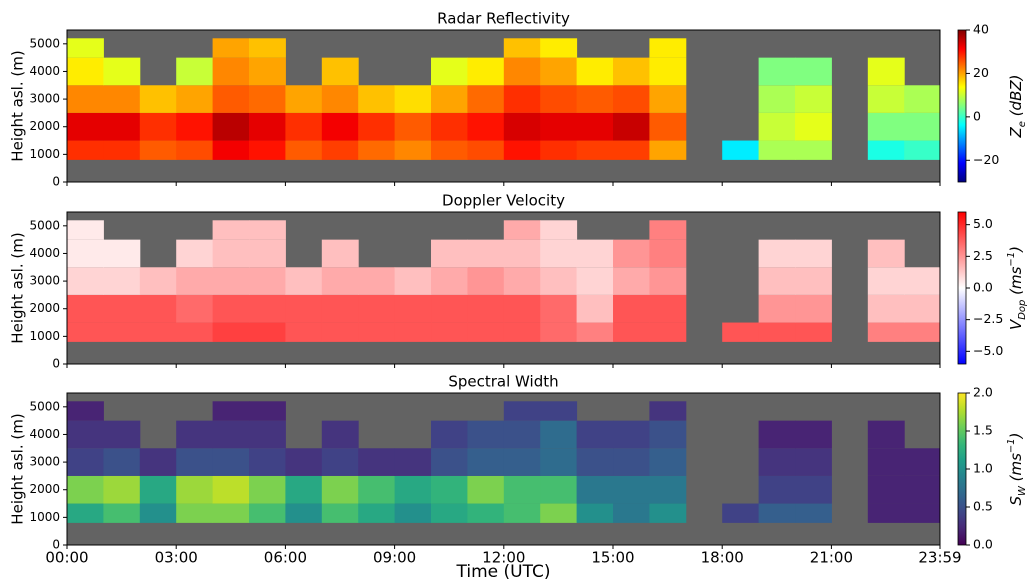  What do you see at coordinates (44, 434) in the screenshot?
I see `y-tick-label: 4000` at bounding box center [44, 434].